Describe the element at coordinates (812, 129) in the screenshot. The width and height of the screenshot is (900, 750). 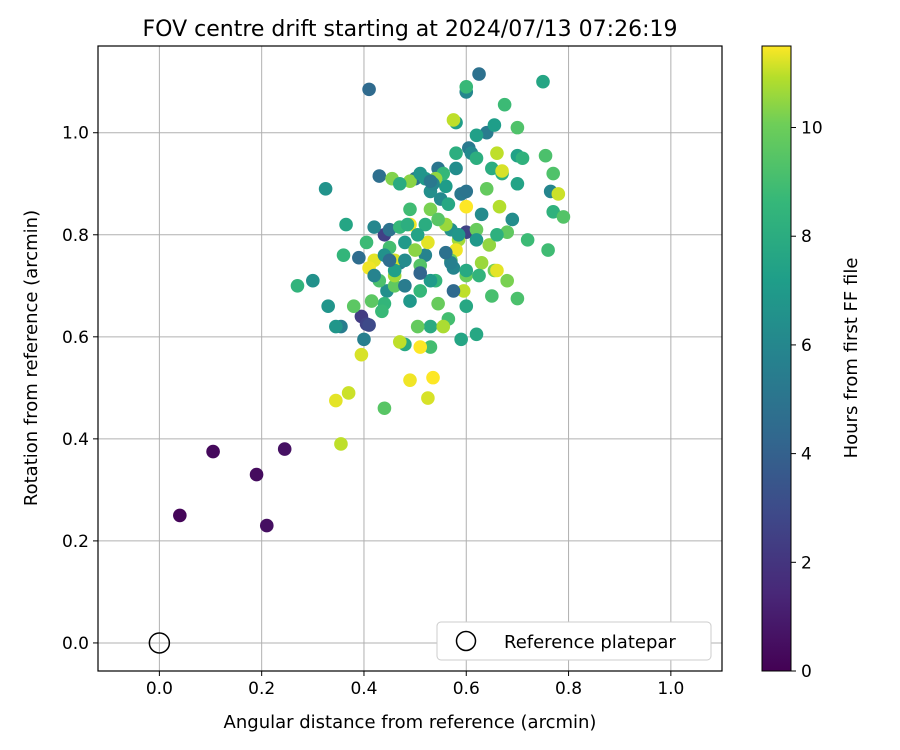
I see `colorbar-tick-label: 10` at that location.